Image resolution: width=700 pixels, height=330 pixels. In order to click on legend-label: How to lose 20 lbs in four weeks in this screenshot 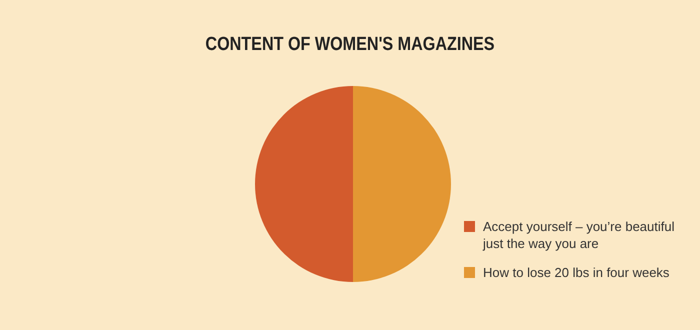, I will do `click(576, 272)`.